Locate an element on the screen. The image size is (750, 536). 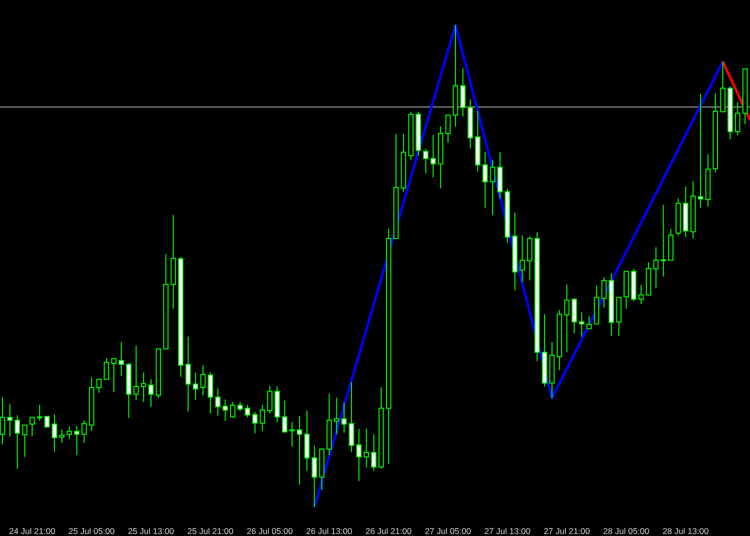
x-tick-label: 27 Jul 21:00 is located at coordinates (567, 531).